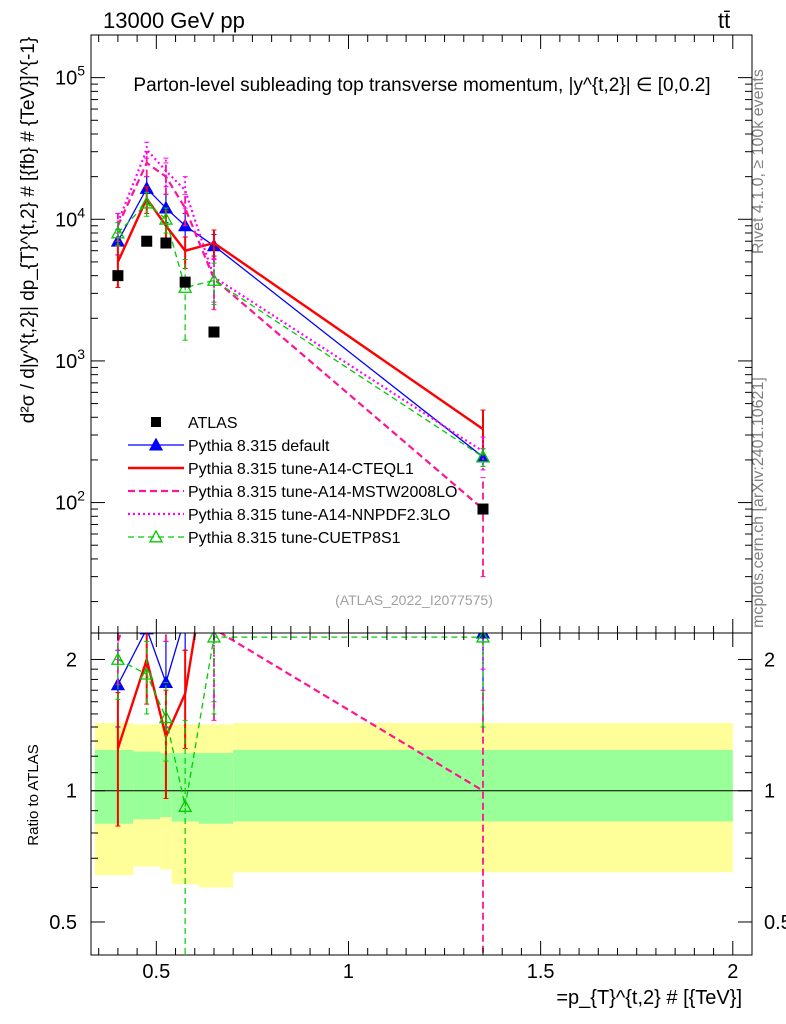 Image resolution: width=786 pixels, height=1024 pixels. Describe the element at coordinates (541, 972) in the screenshot. I see `x-tick-label: 1.5` at that location.